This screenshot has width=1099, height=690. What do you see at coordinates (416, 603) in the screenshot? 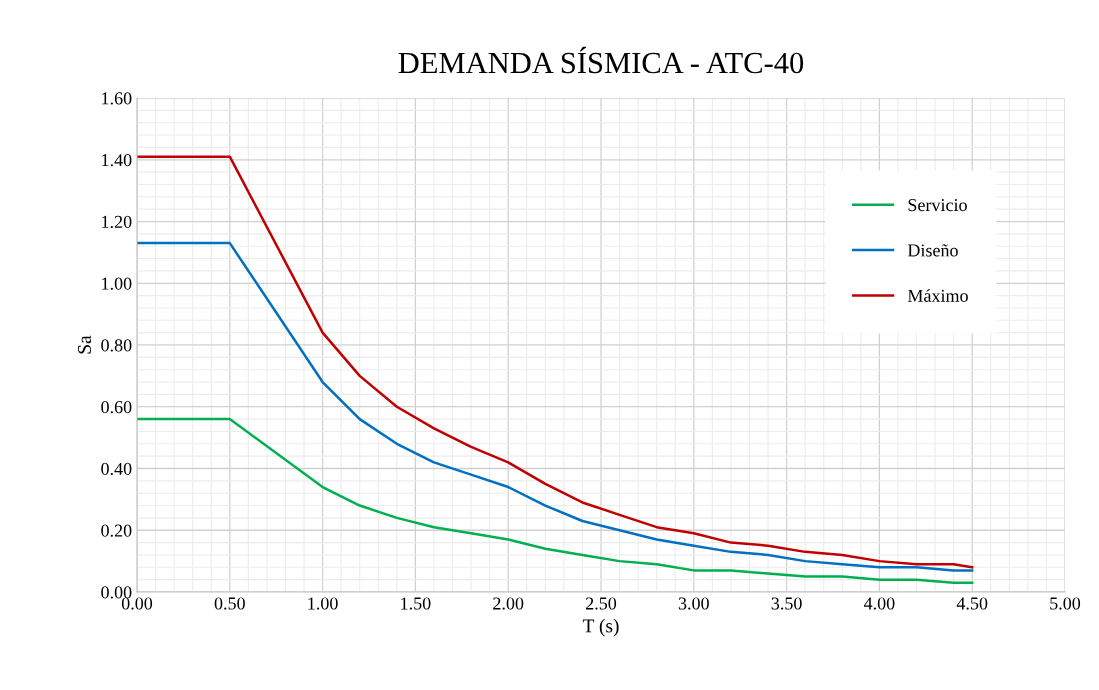
I see `x-tick-label: 1.50` at bounding box center [416, 603].